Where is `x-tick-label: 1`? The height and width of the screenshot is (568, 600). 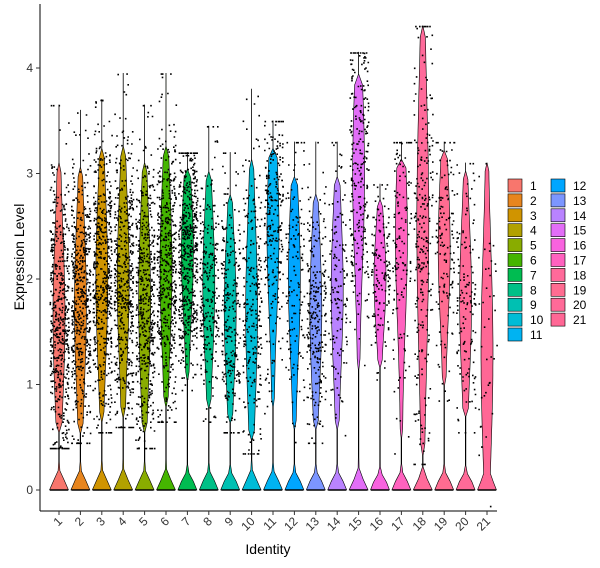
x-tick-label: 1 is located at coordinates (57, 521).